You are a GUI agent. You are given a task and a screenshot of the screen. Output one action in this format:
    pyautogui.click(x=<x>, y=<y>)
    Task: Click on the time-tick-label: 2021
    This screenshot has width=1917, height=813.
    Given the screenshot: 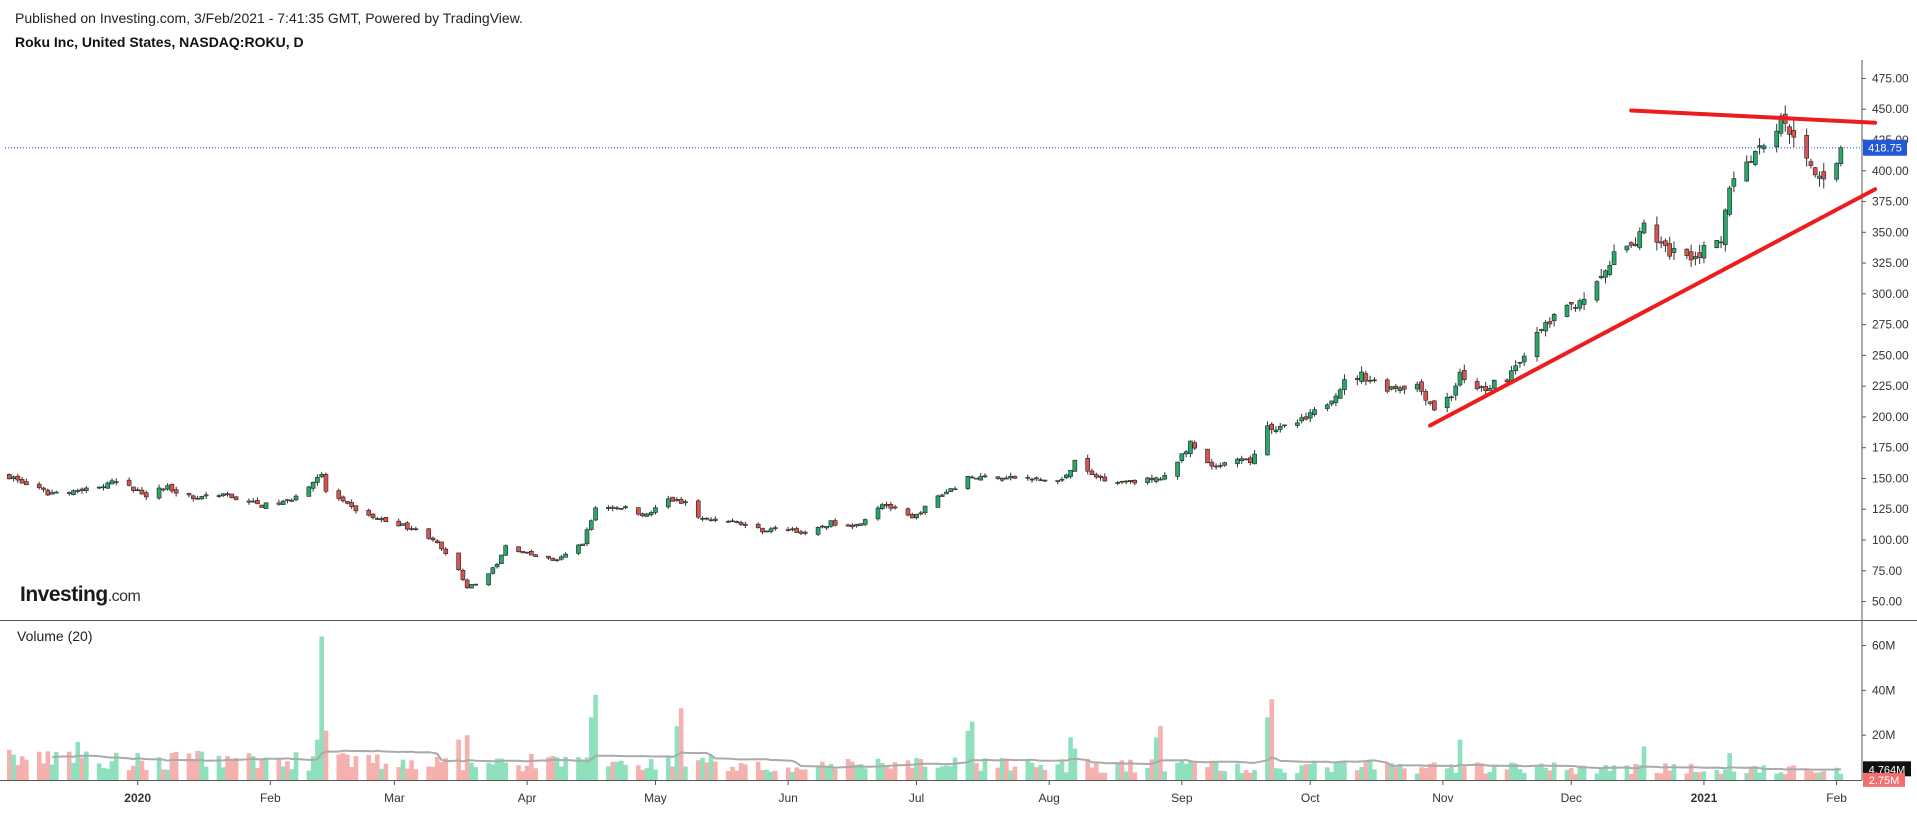 What is the action you would take?
    pyautogui.click(x=1704, y=798)
    